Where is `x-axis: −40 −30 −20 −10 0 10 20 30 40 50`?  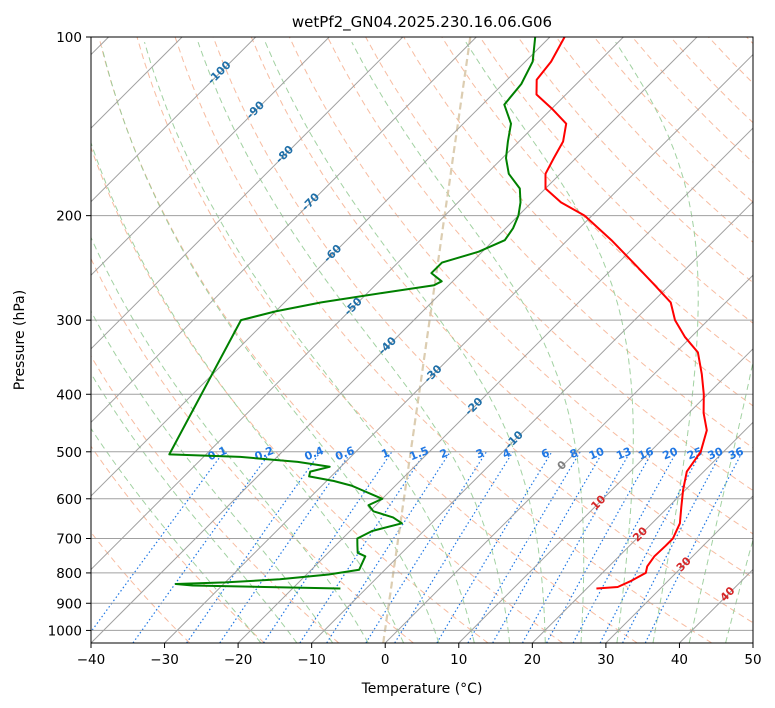
x-axis: −40 −30 −20 −10 0 10 20 30 40 50 is located at coordinates (419, 655).